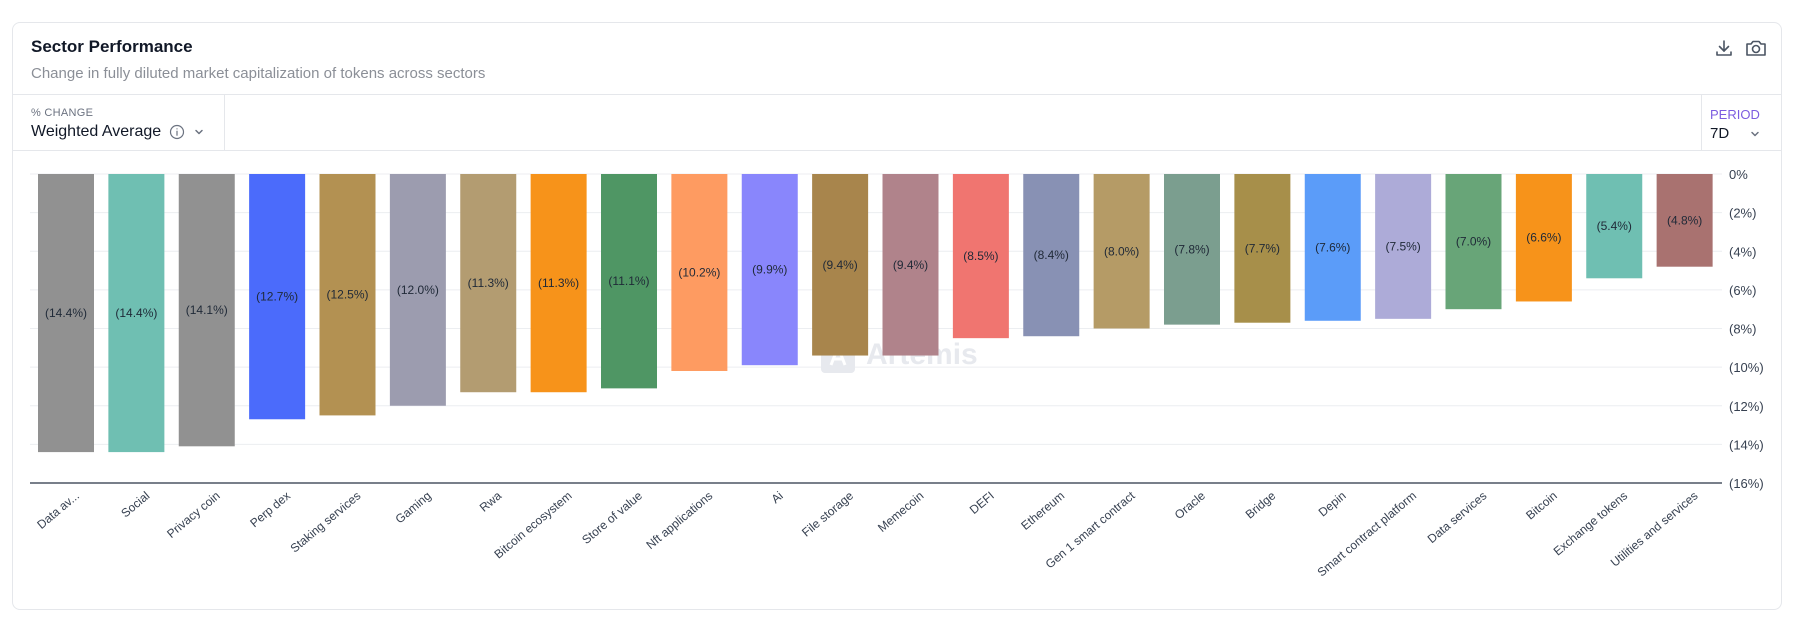 The image size is (1797, 635). I want to click on data-label: (5.4%), so click(1614, 226).